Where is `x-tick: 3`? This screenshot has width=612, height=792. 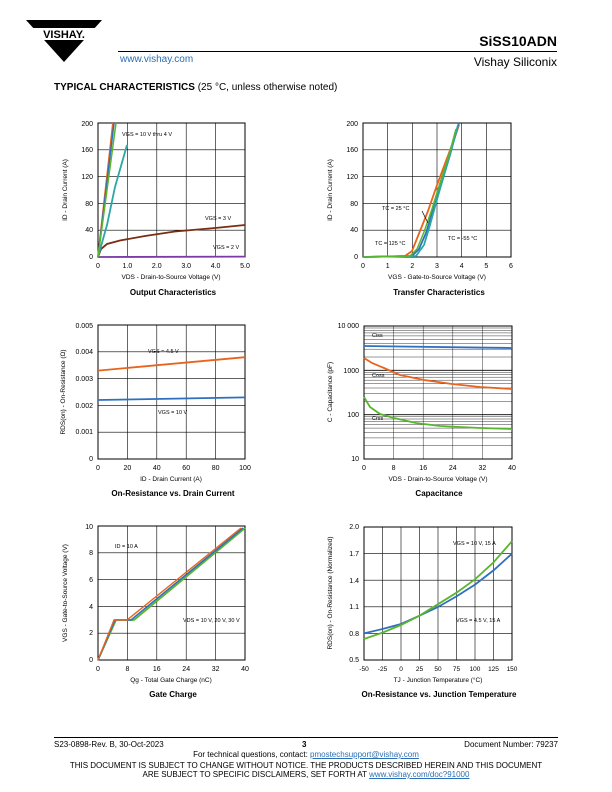
x-tick: 3 is located at coordinates (437, 266).